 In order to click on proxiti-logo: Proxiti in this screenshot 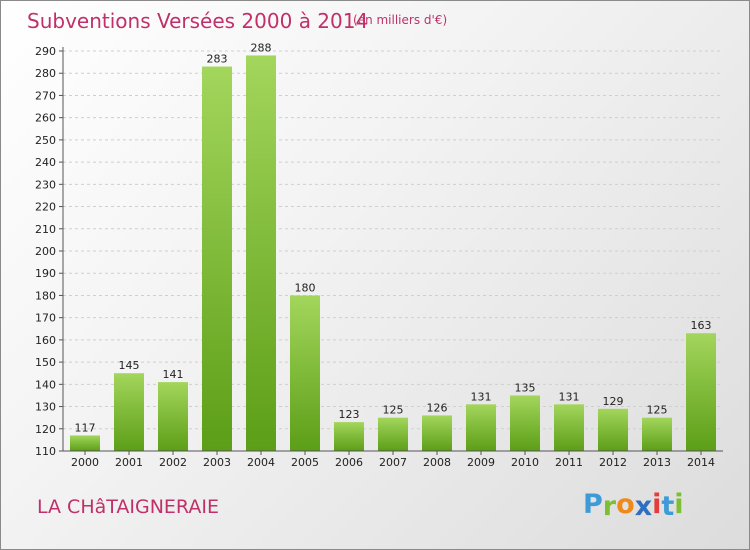, I will do `click(633, 505)`.